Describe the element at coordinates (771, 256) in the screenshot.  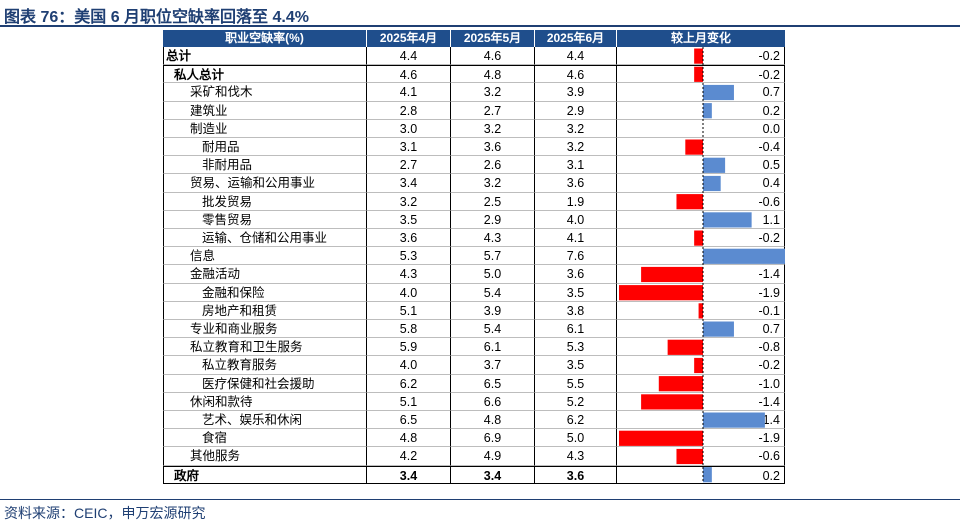
I see `change-value: 1.9` at that location.